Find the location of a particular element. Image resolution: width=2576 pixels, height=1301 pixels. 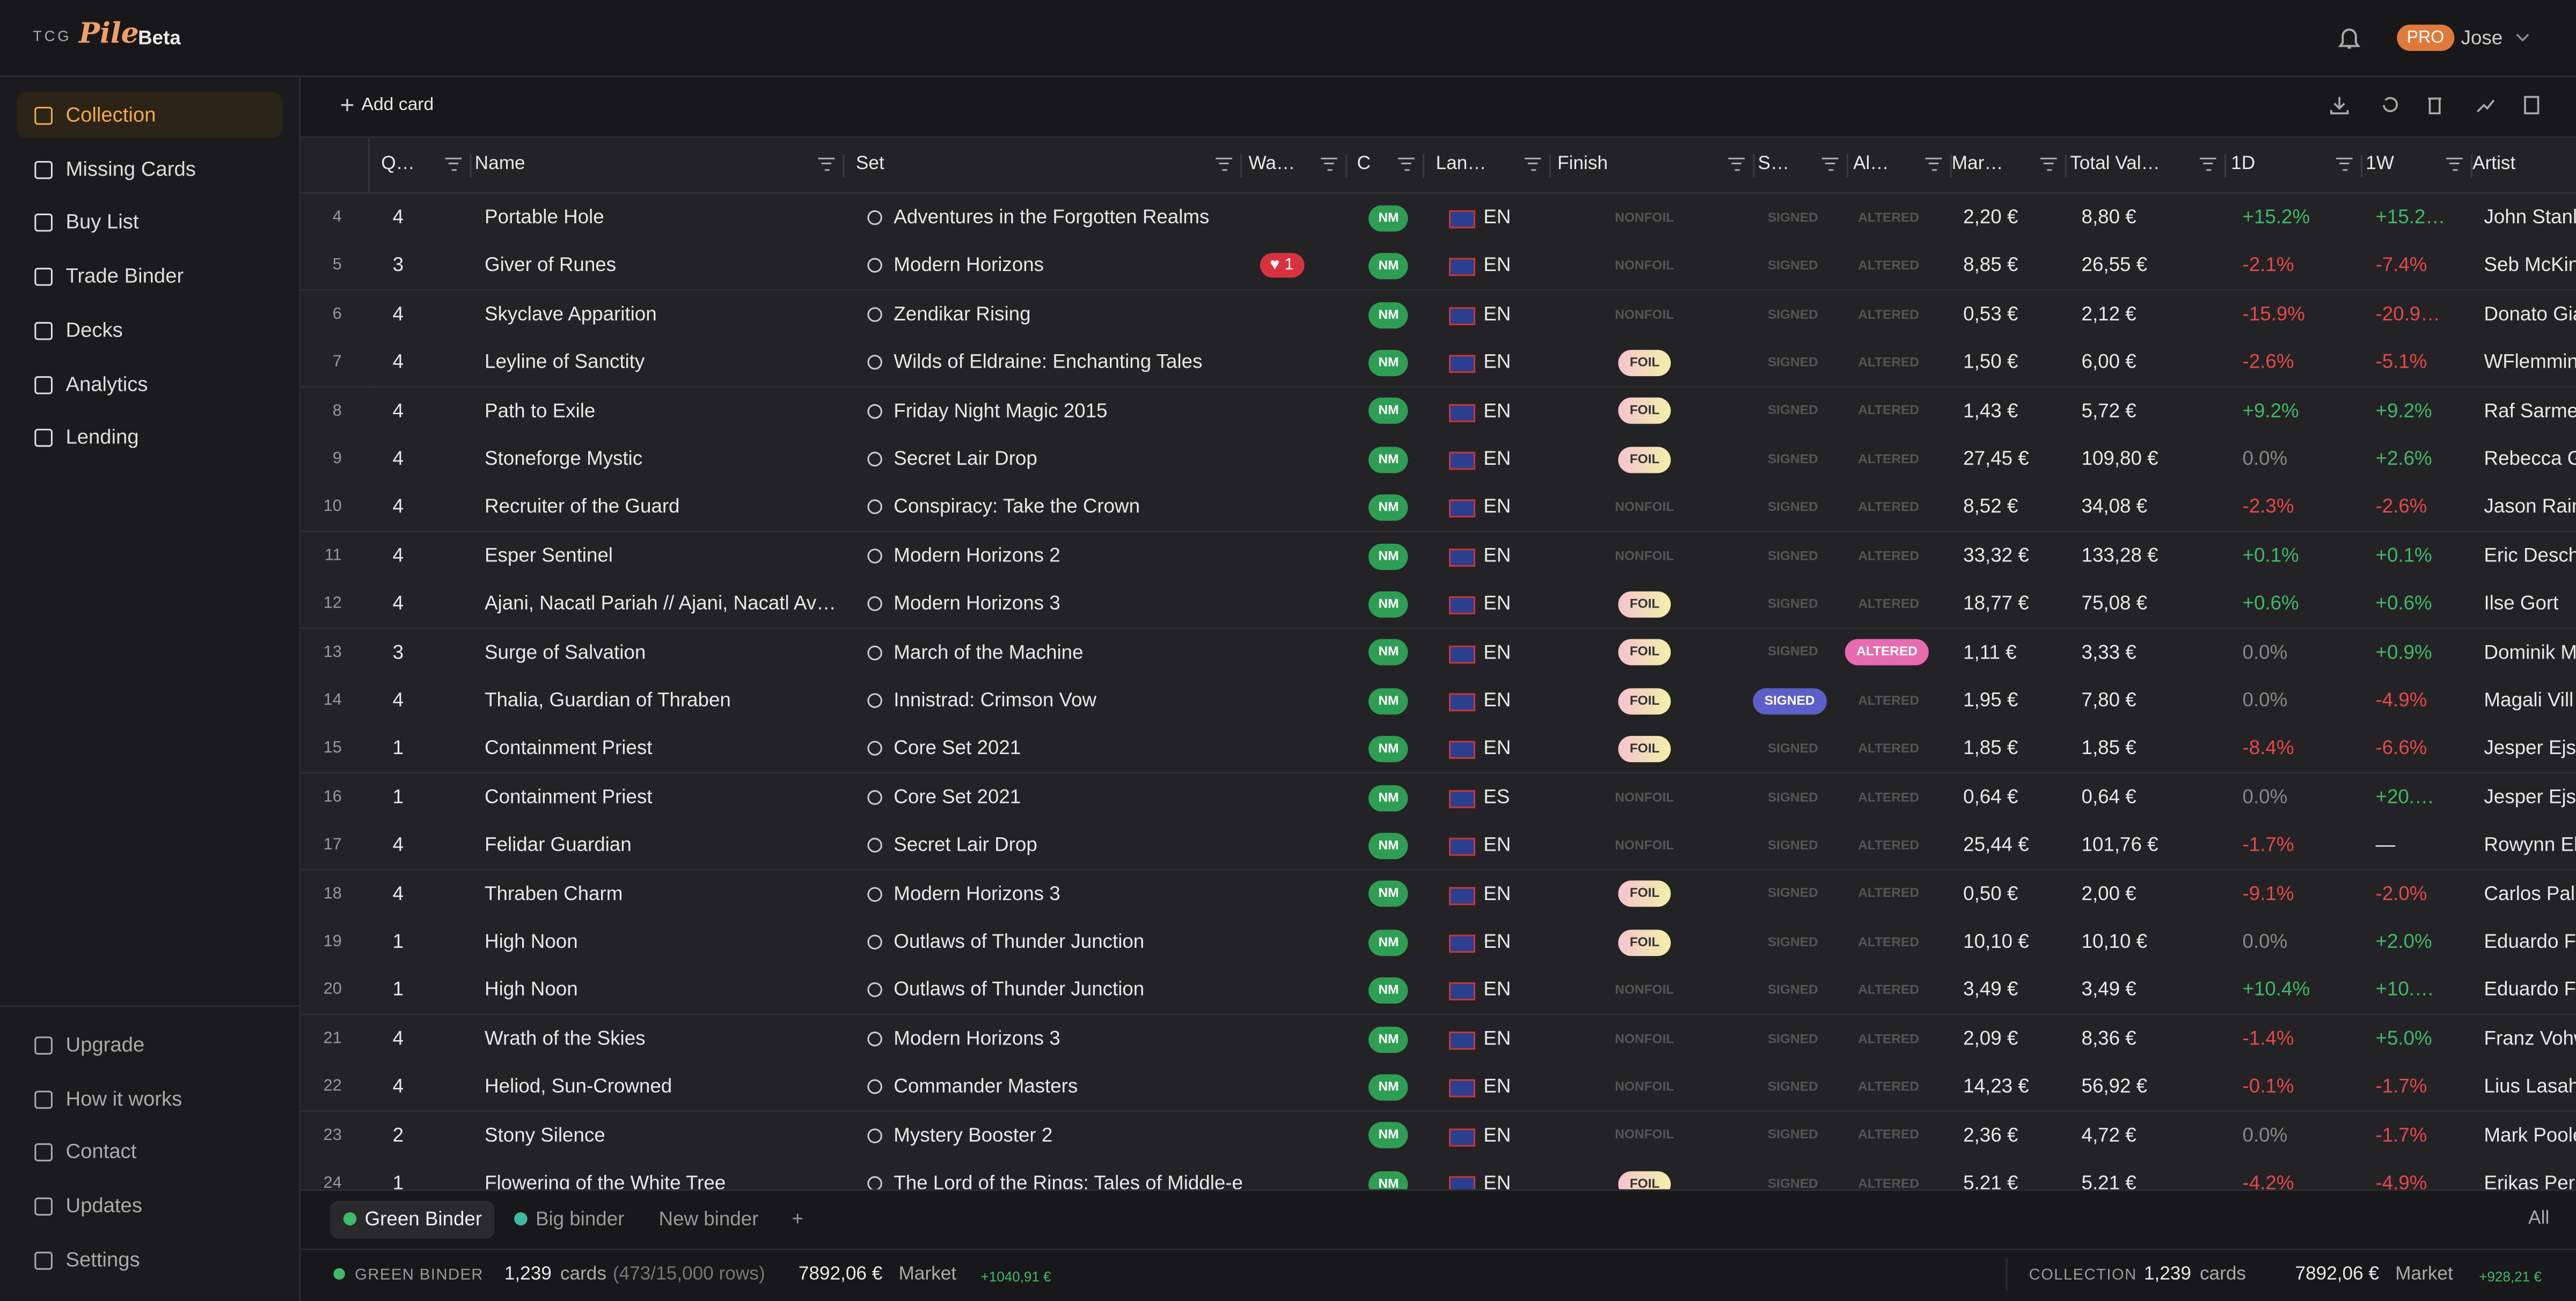

tab: New binder is located at coordinates (709, 1219).